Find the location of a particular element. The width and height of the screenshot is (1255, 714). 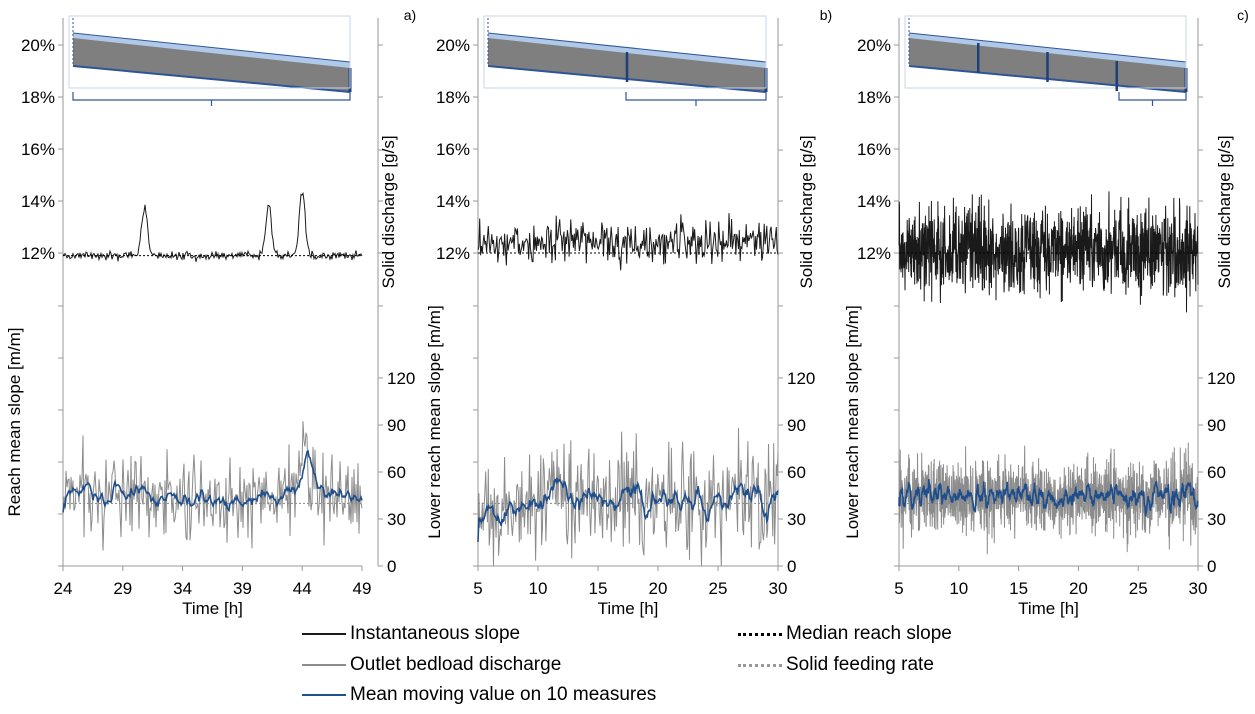

panel-3-slope-tick-0: 20% is located at coordinates (874, 45).